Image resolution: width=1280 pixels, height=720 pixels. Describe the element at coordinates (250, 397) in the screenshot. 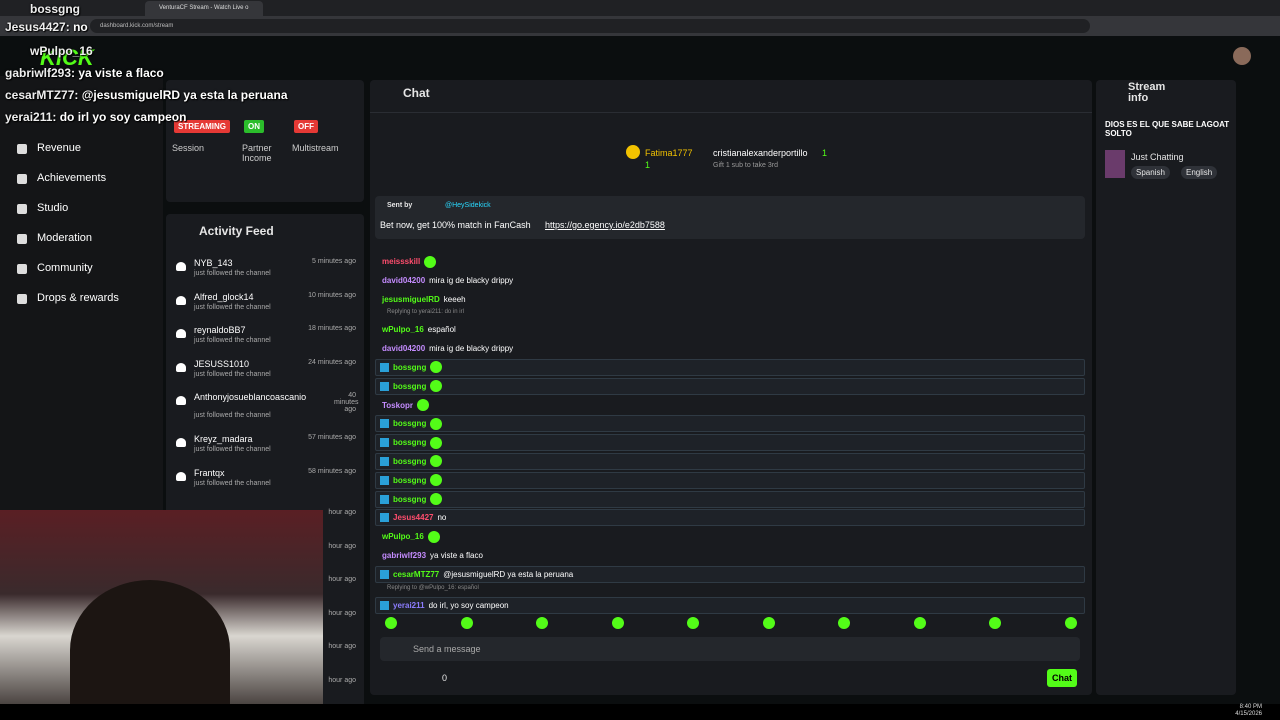

I see `follower-name: Anthonyjosueblancoascanio` at that location.